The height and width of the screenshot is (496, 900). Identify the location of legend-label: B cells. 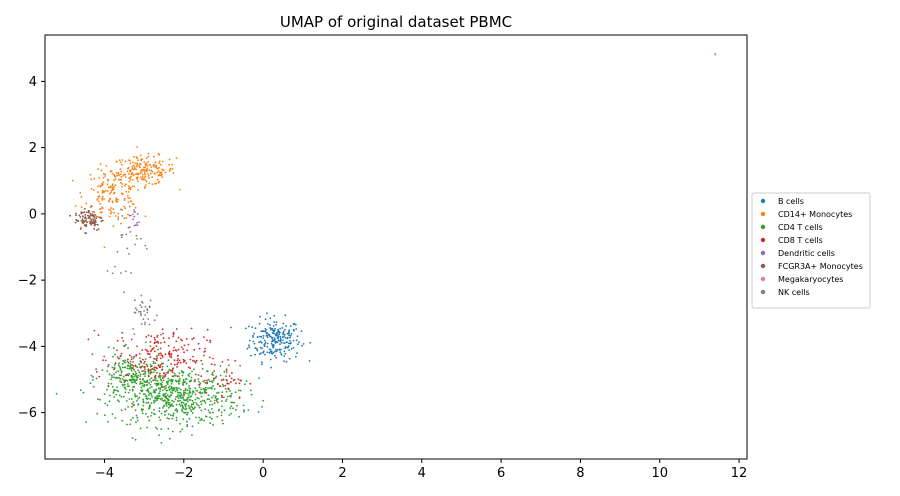
(791, 201).